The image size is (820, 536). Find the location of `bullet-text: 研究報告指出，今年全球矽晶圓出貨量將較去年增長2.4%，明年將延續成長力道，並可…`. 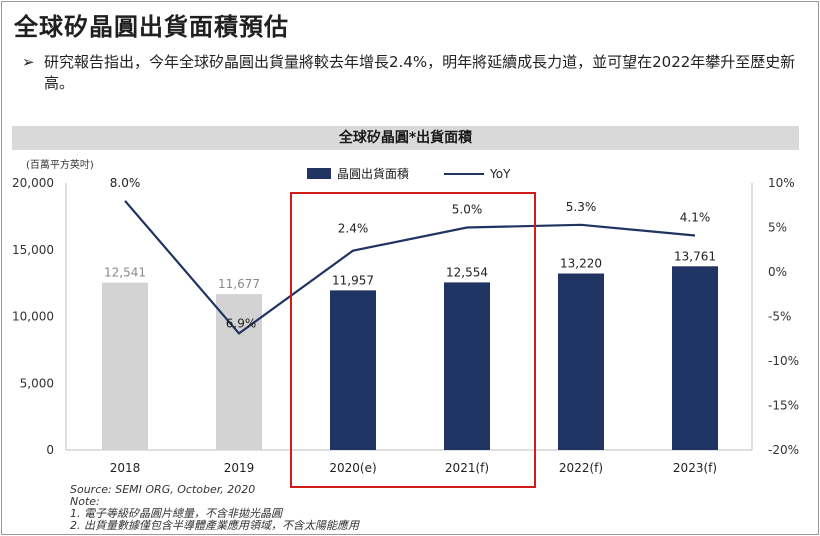

bullet-text: 研究報告指出，今年全球矽晶圓出貨量將較去年增長2.4%，明年將延續成長力道，並可… is located at coordinates (420, 72).